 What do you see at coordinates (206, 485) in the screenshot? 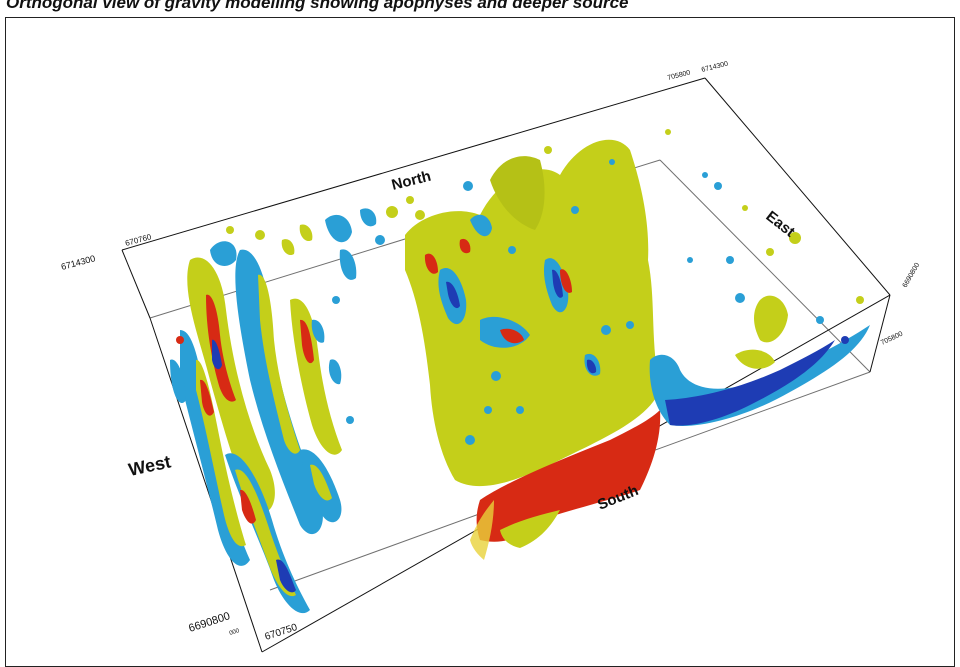
I see `box-edge-west-front` at bounding box center [206, 485].